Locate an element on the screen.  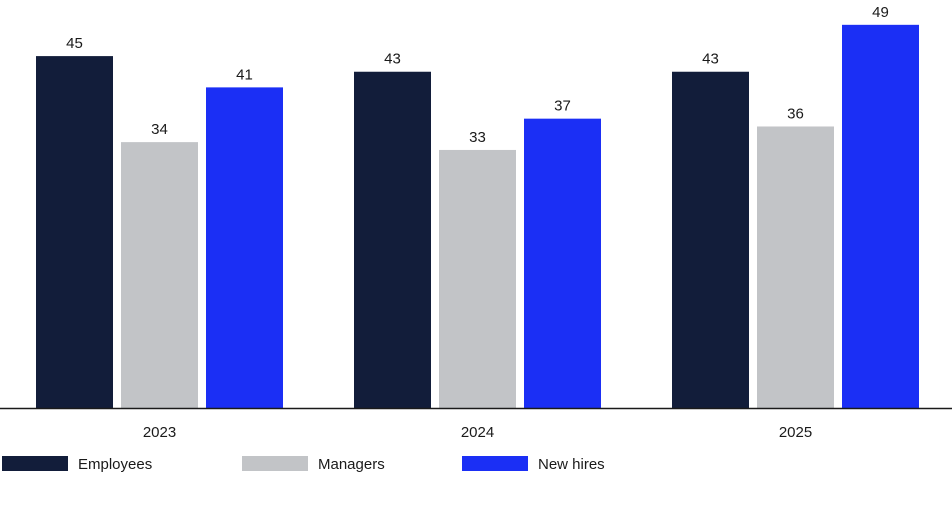
legend-label: Managers is located at coordinates (351, 464).